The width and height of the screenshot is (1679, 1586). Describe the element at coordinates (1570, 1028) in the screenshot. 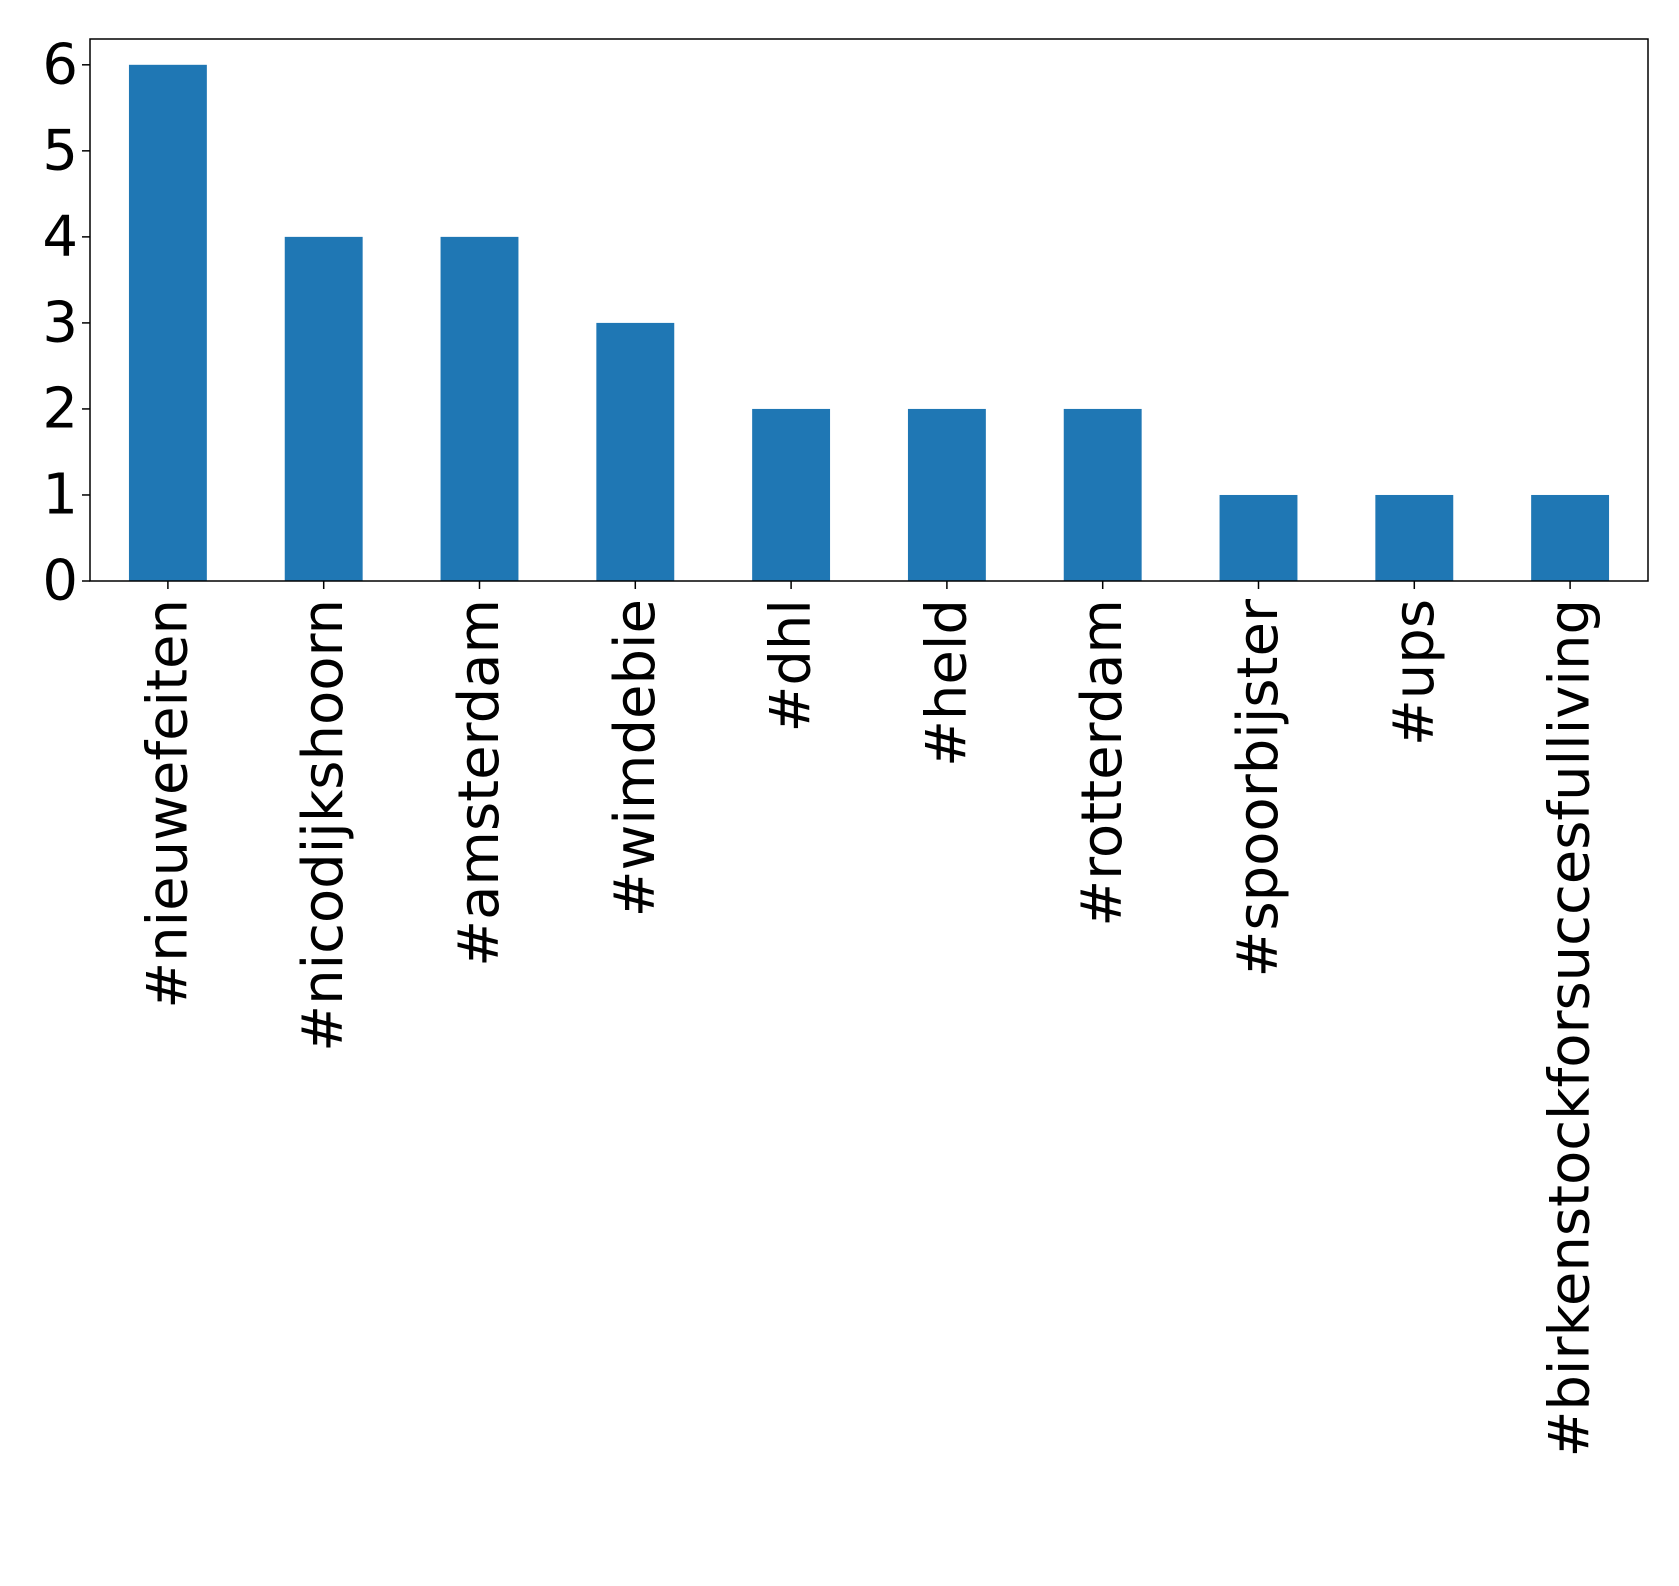

I see `x-tick-label: #birkenstockforsuccesfulliving` at that location.